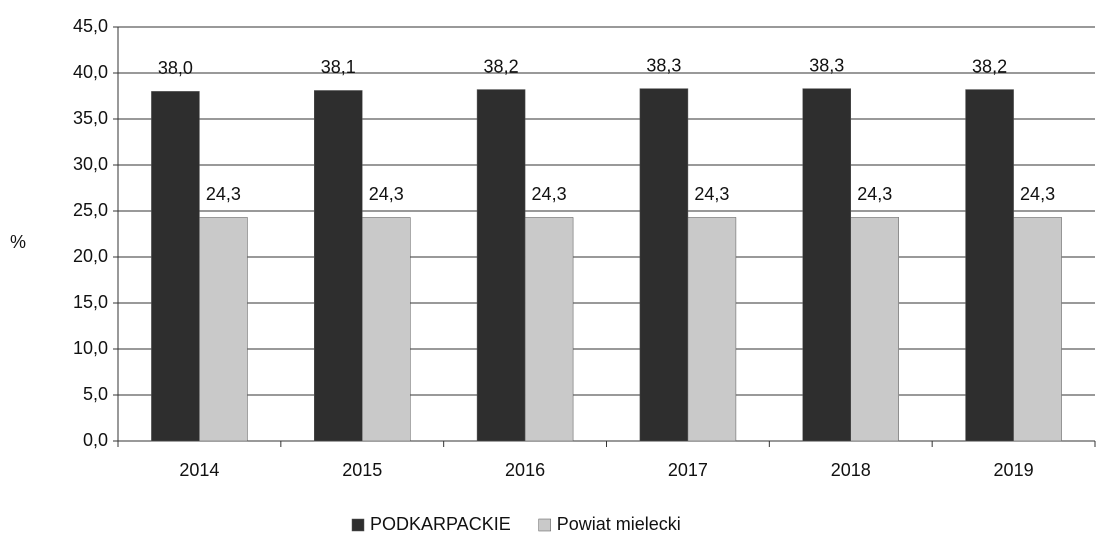 Image resolution: width=1105 pixels, height=543 pixels. What do you see at coordinates (619, 524) in the screenshot?
I see `legend-label: Powiat mielecki` at bounding box center [619, 524].